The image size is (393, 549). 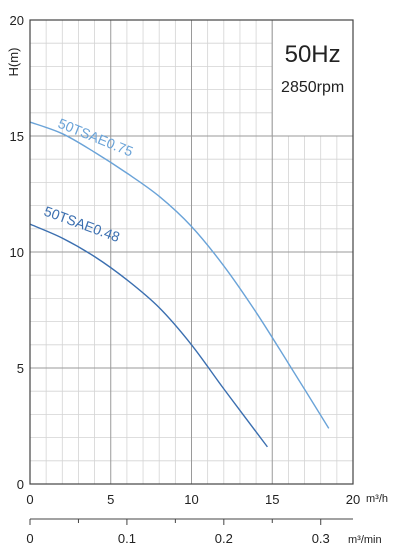 I want to click on x-tick-label: 20, so click(x=353, y=499).